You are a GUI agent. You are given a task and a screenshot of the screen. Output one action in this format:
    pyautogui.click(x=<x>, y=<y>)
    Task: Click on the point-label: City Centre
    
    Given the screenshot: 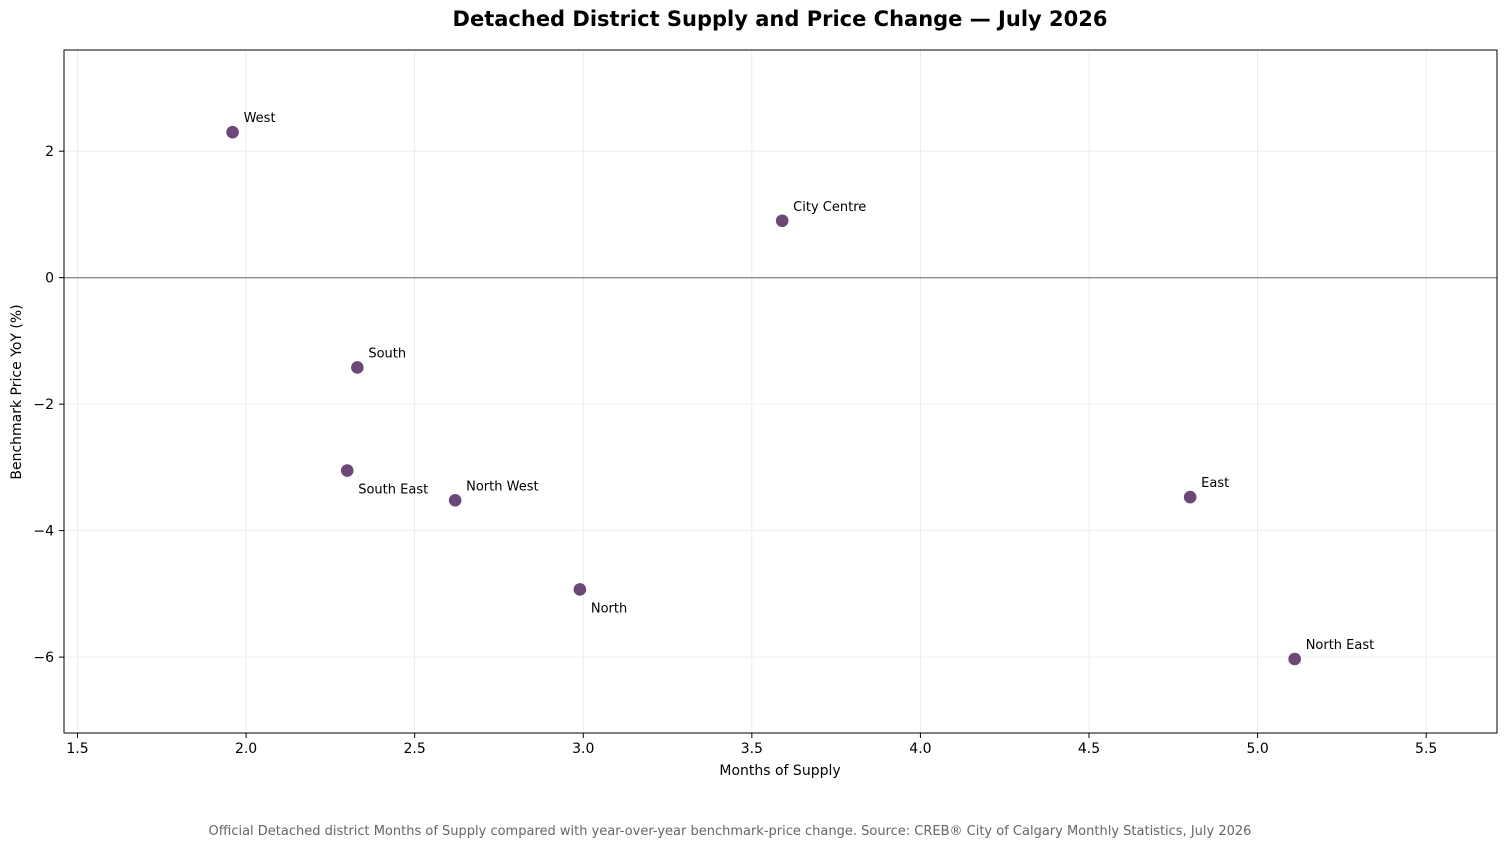 What is the action you would take?
    pyautogui.click(x=829, y=207)
    